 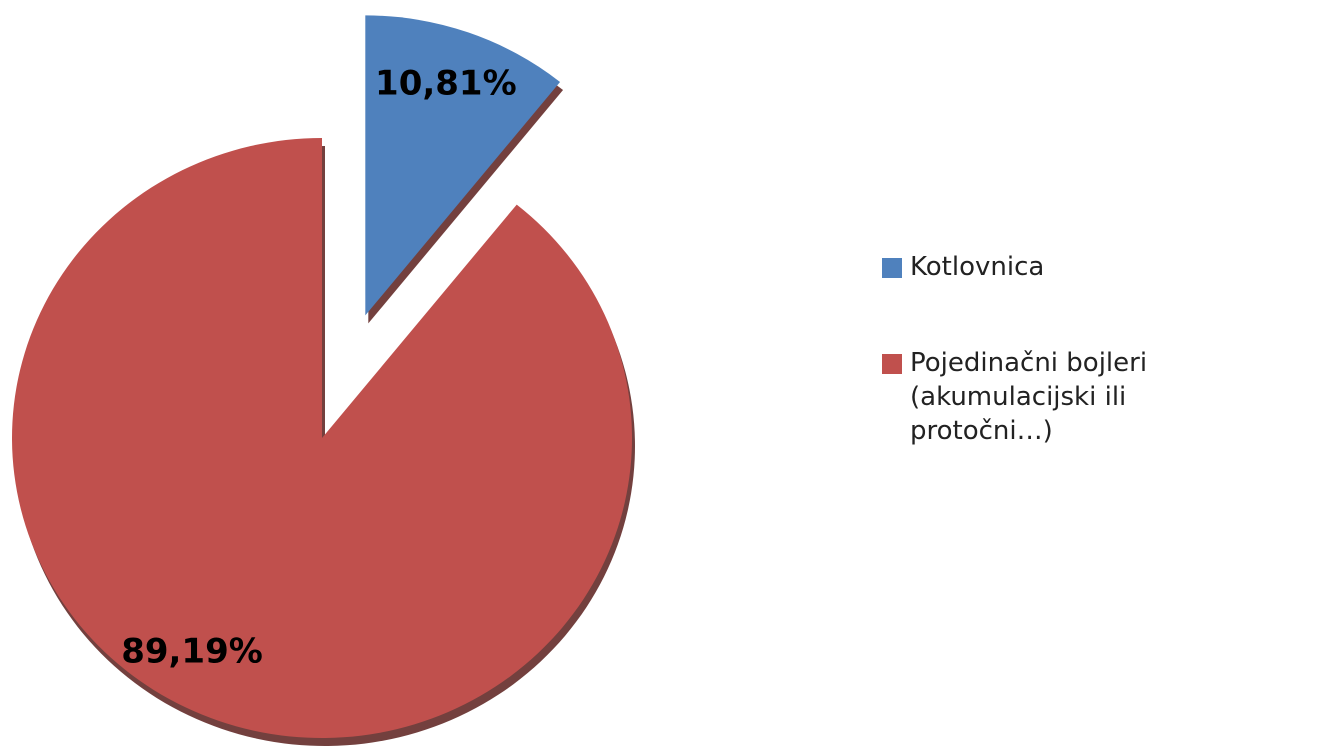 I want to click on value-label: 10,81%, so click(x=446, y=83).